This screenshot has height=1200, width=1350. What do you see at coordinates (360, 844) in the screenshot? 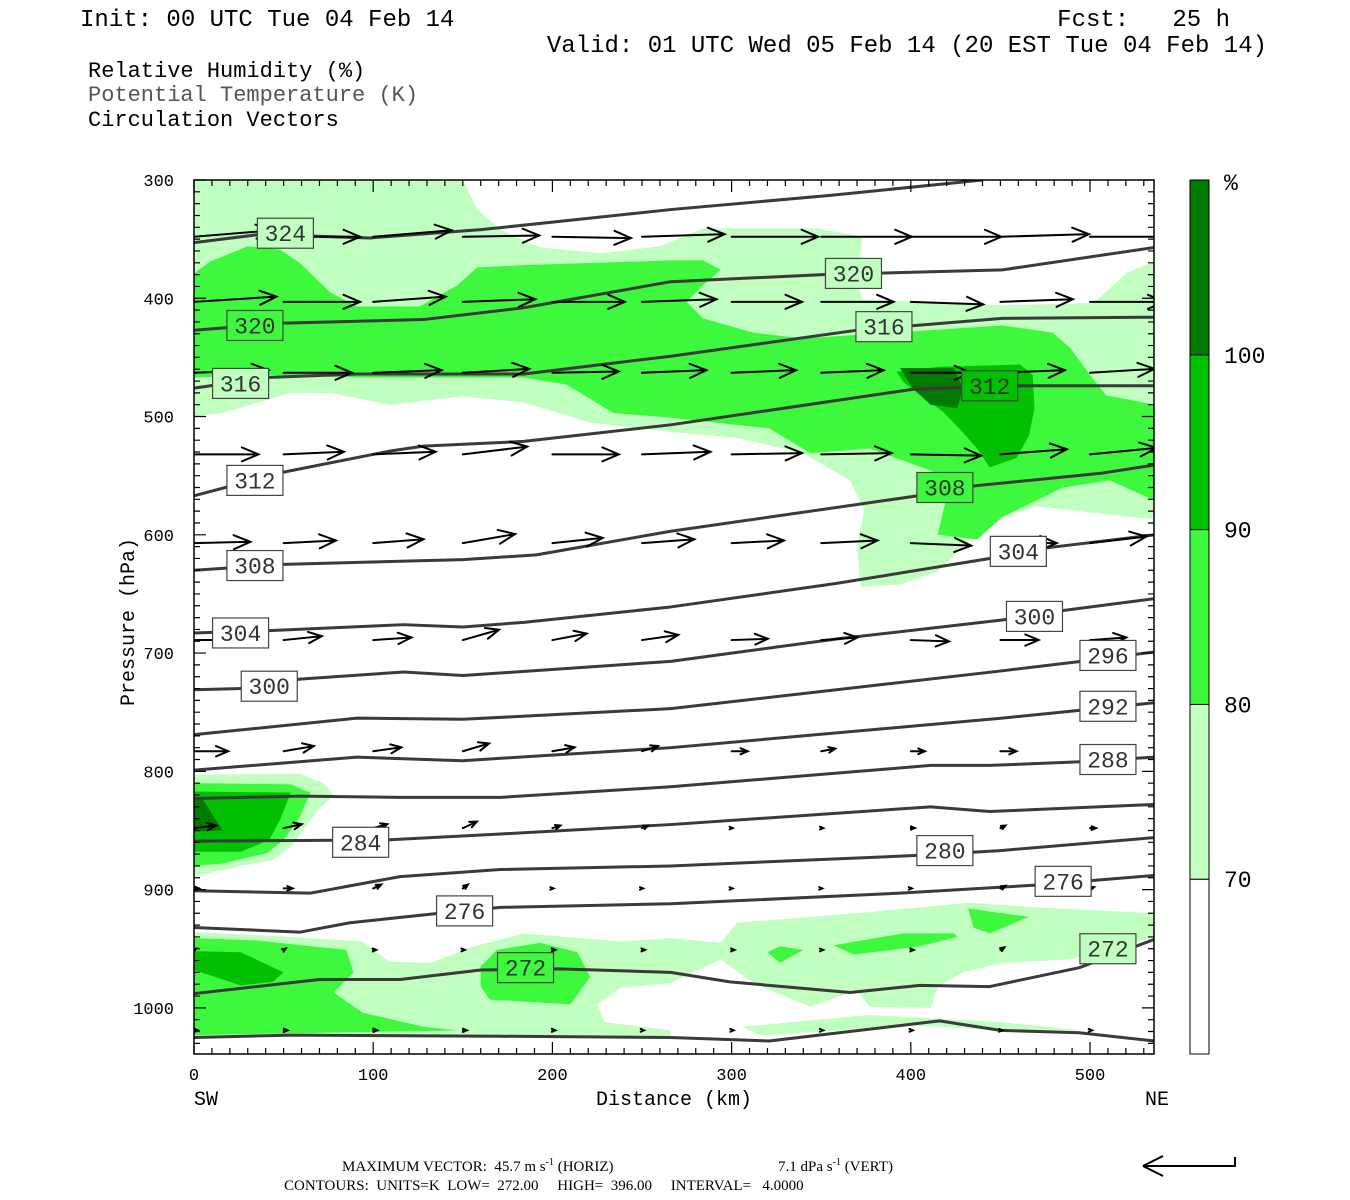
I see `contour-label-text: 284` at bounding box center [360, 844].